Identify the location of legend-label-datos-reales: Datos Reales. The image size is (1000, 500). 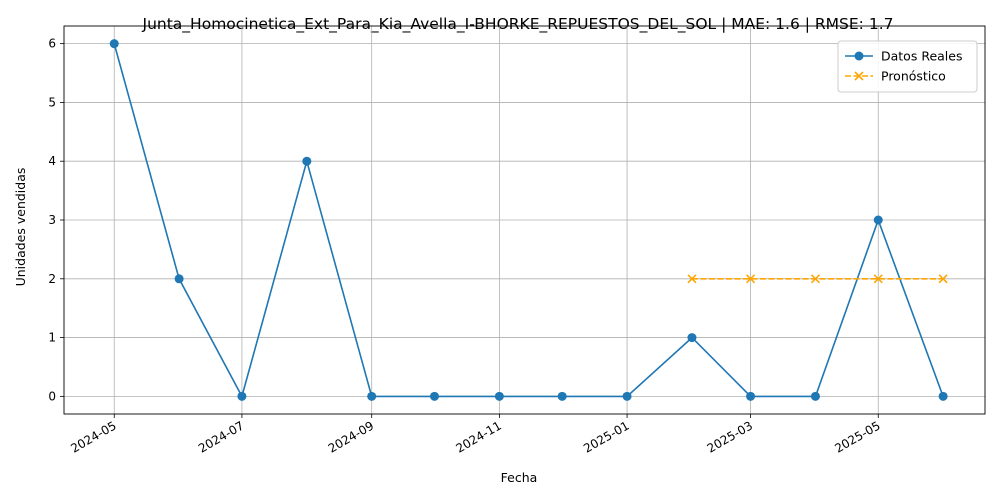
(921, 56).